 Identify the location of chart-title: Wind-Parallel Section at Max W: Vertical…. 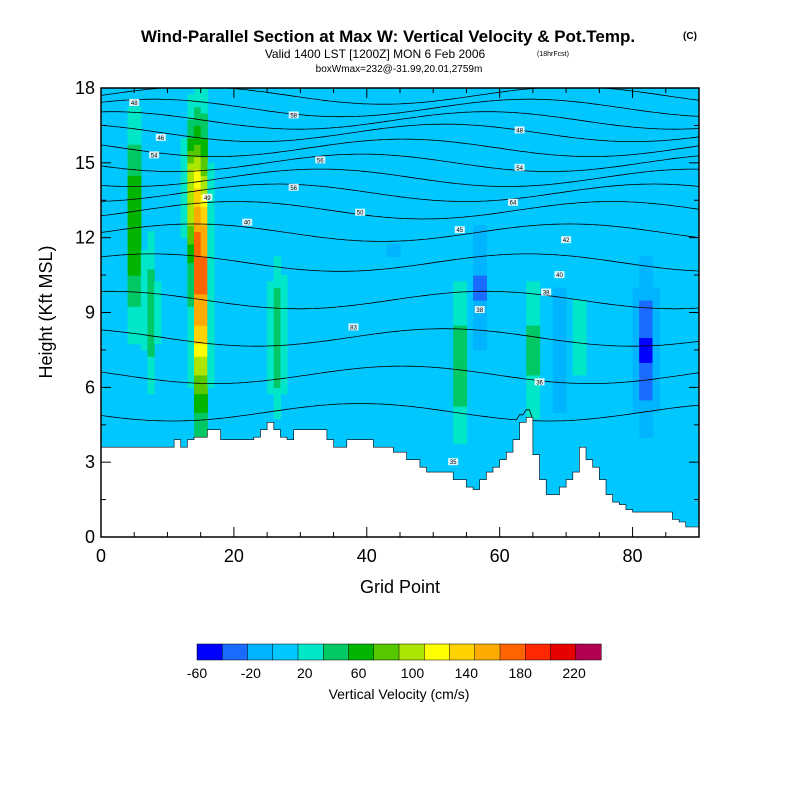
(388, 36).